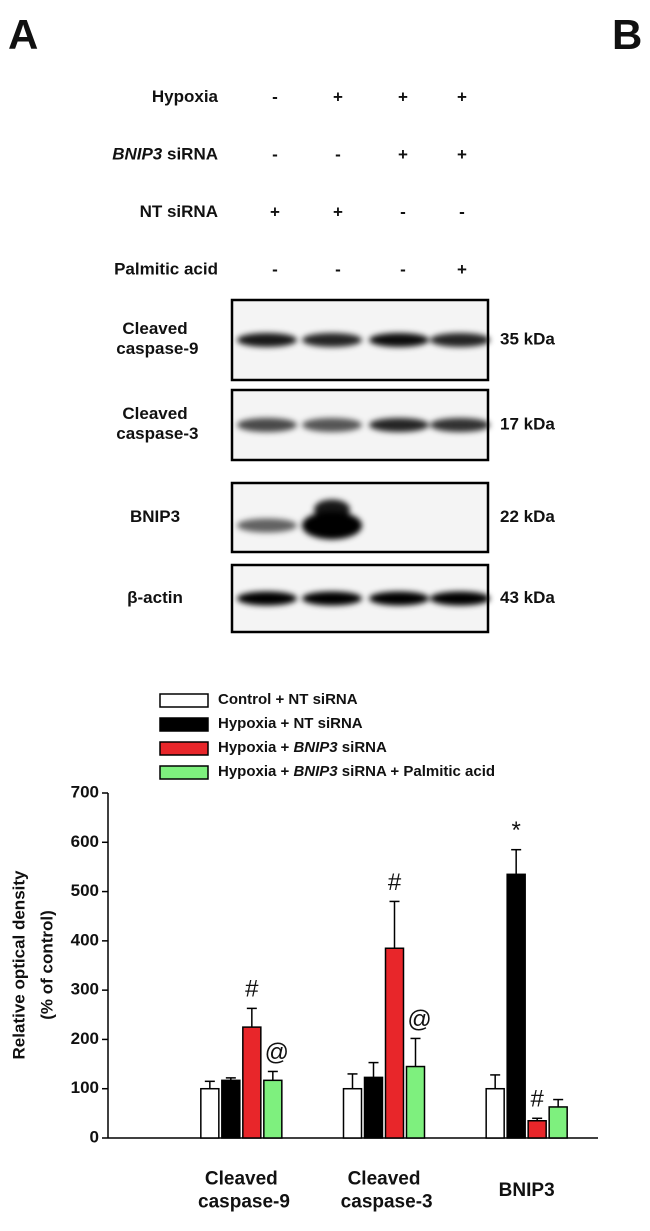 This screenshot has height=1231, width=650. Describe the element at coordinates (85, 1087) in the screenshot. I see `y-tick-label: 100` at that location.